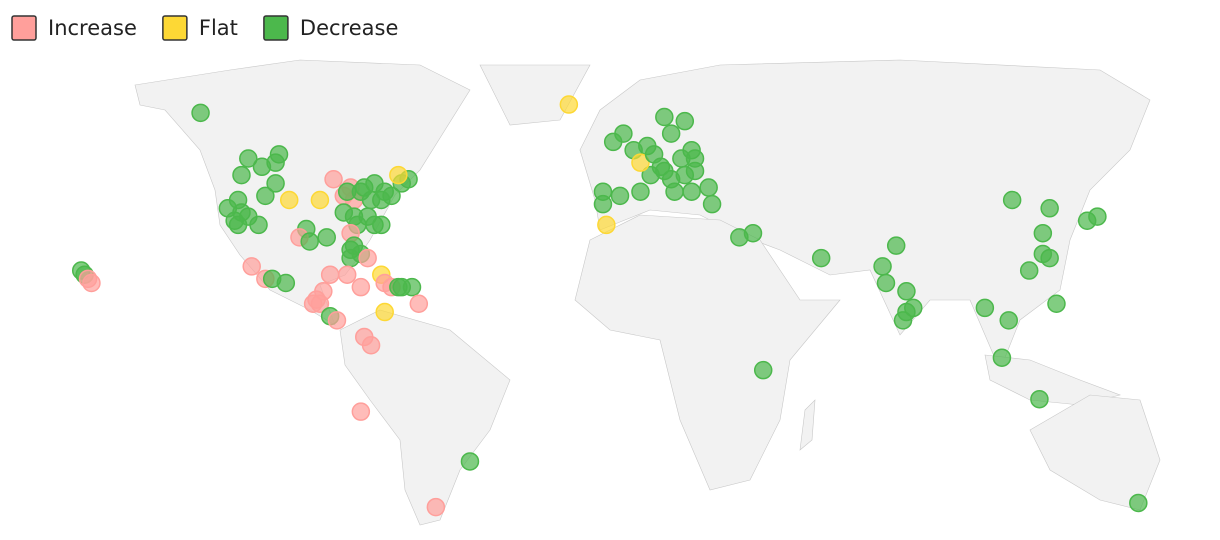 This screenshot has width=1220, height=540. I want to click on africa, so click(707, 352).